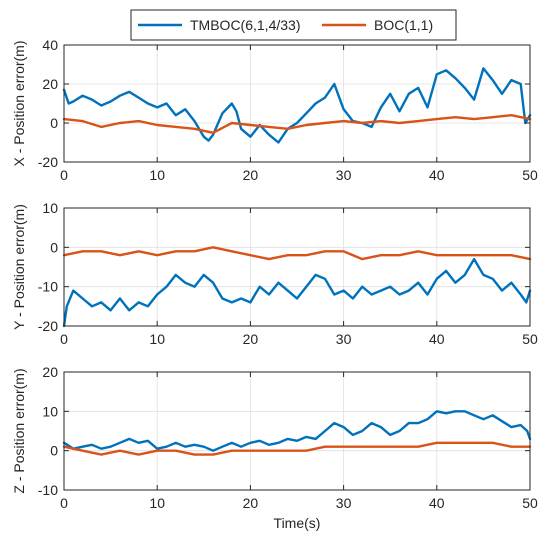  I want to click on legend-box, so click(293, 25).